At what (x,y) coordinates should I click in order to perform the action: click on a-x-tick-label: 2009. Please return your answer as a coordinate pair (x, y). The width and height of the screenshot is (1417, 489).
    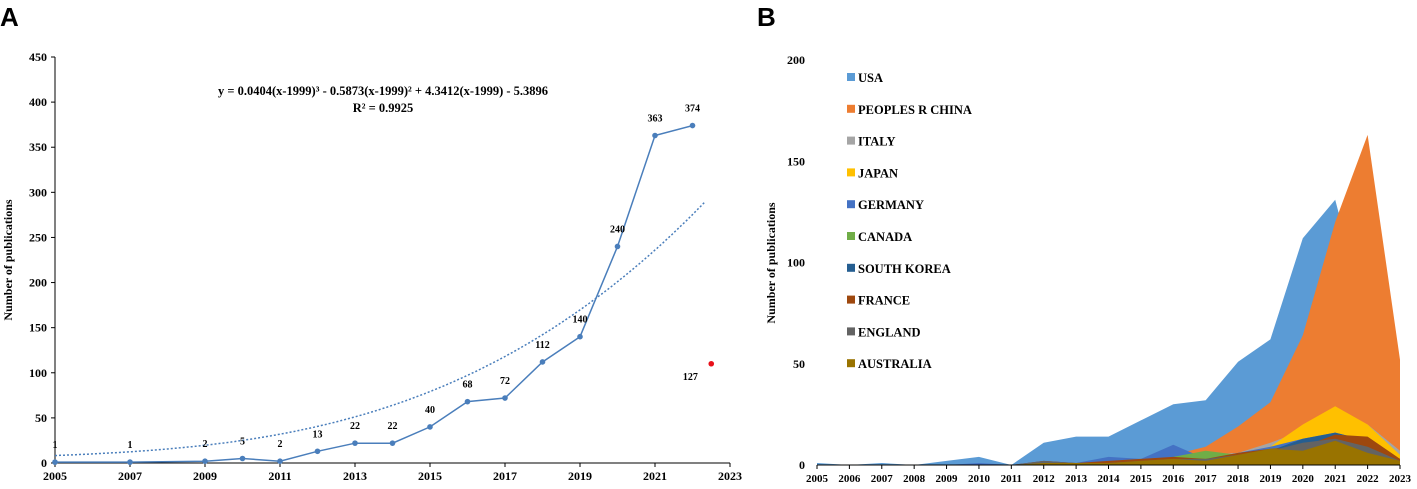
    Looking at the image, I should click on (205, 476).